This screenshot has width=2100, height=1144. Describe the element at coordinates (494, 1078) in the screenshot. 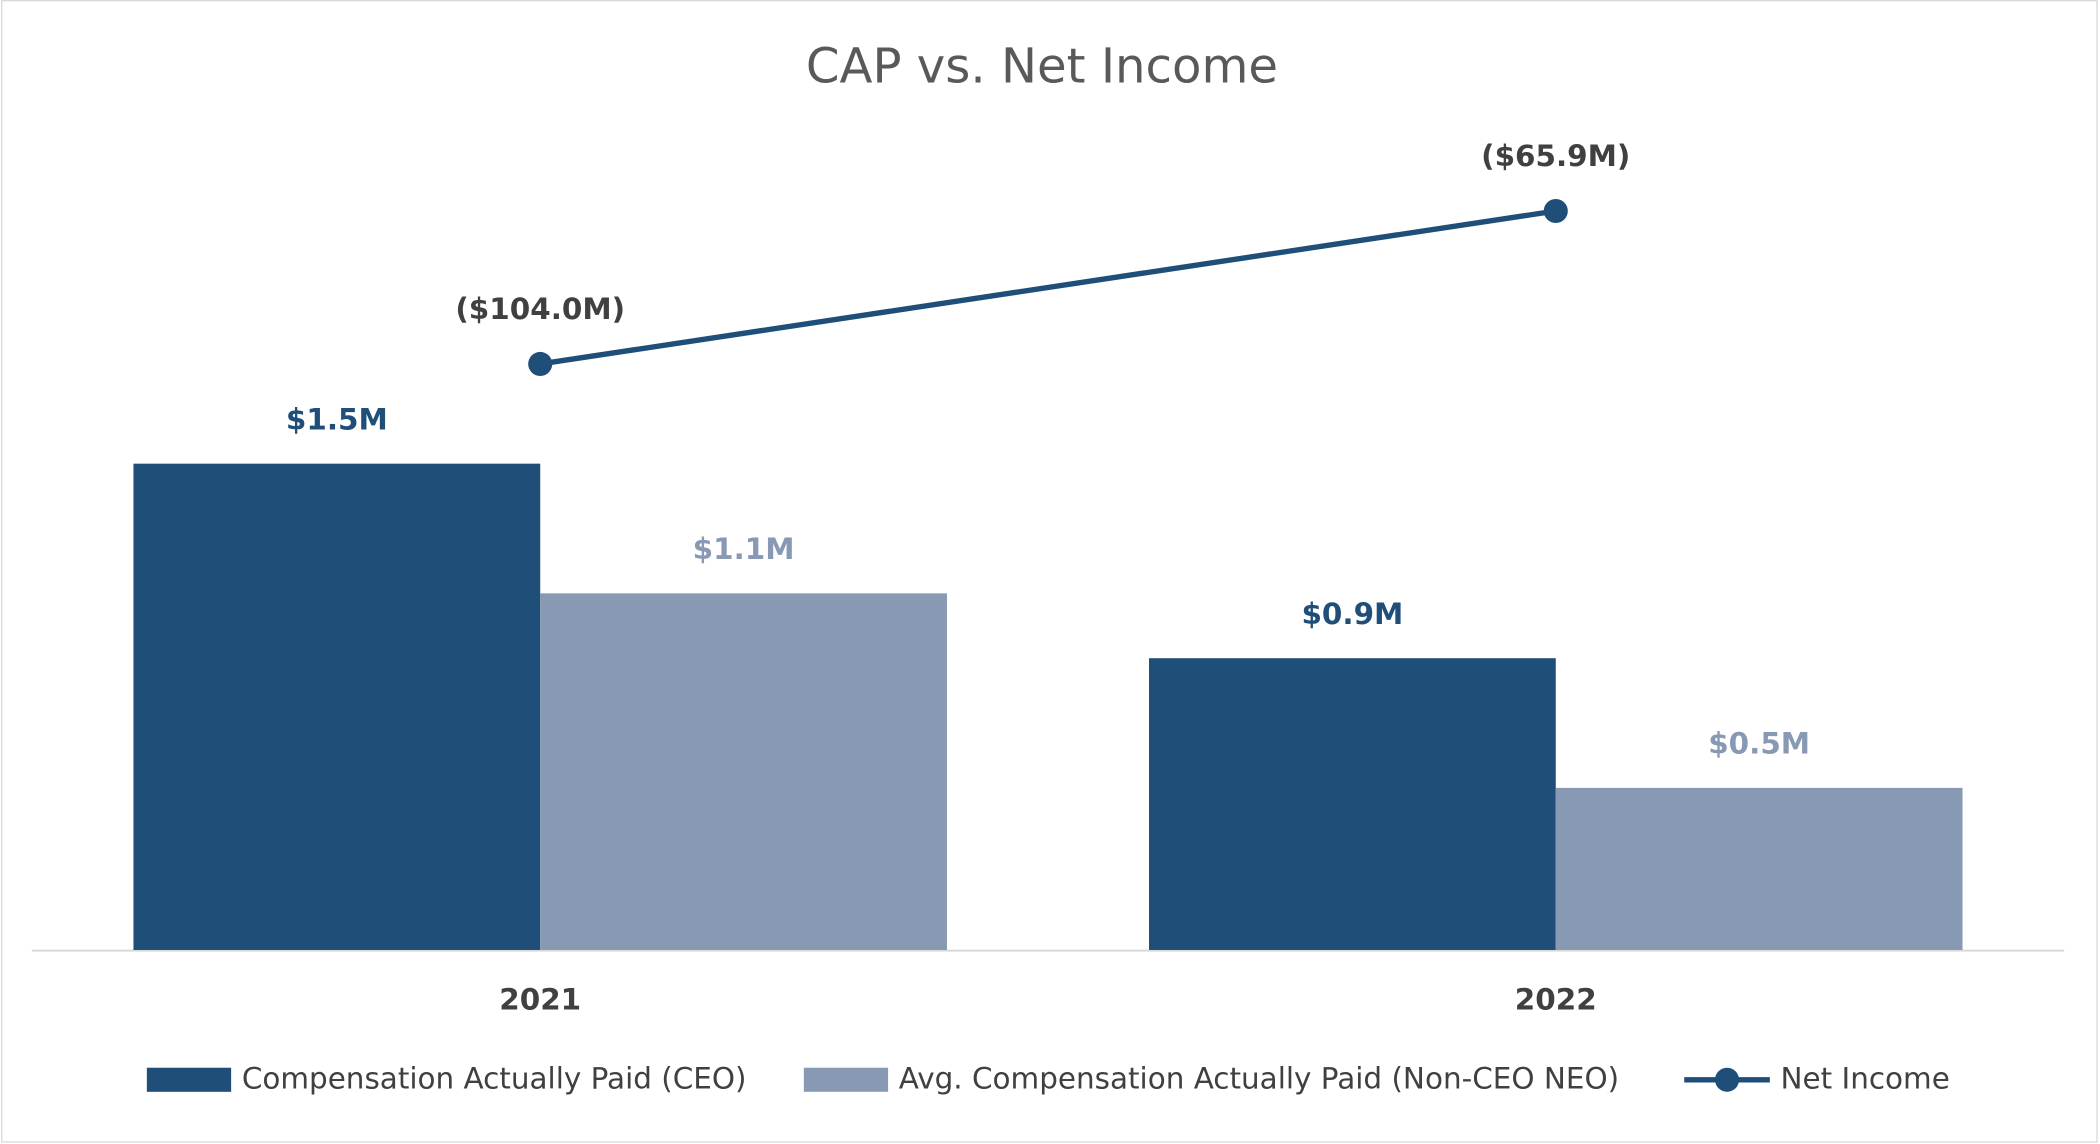

I see `legend-label: Compensation Actually Paid (CEO)` at that location.